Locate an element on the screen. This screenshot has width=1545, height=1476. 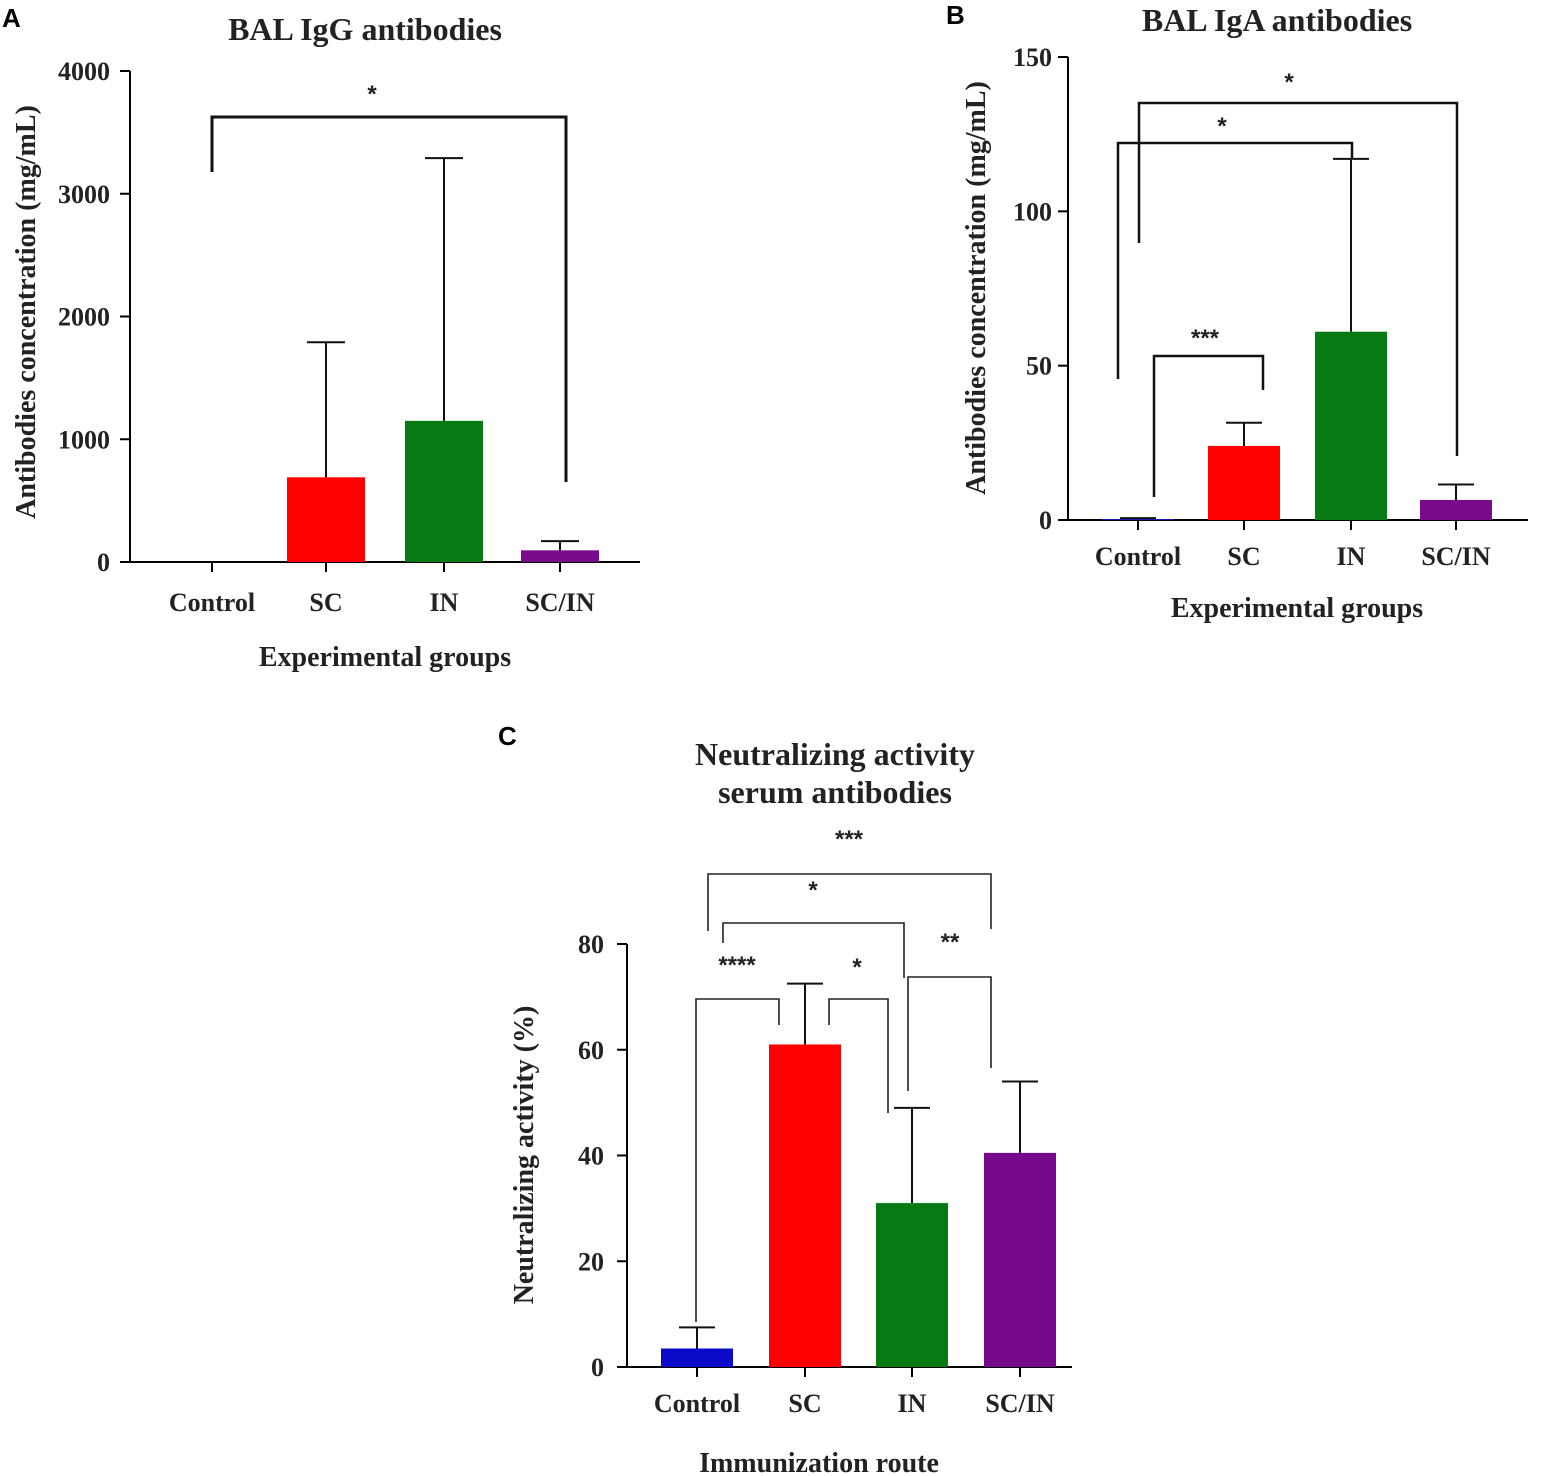
y-tick-label: 80 is located at coordinates (591, 944).